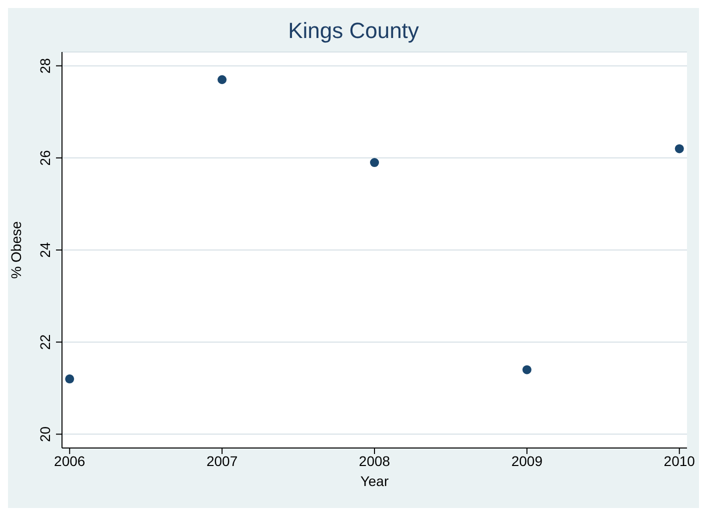 The width and height of the screenshot is (707, 516). What do you see at coordinates (527, 460) in the screenshot?
I see `x-tick-label: 2009` at bounding box center [527, 460].